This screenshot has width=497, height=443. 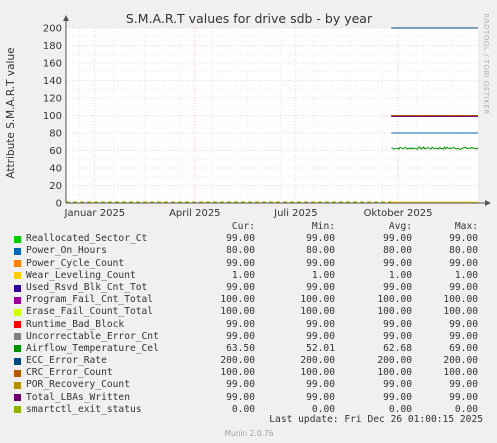 I want to click on y-axis-label: Attribute S.M.A.R.T value, so click(x=11, y=112).